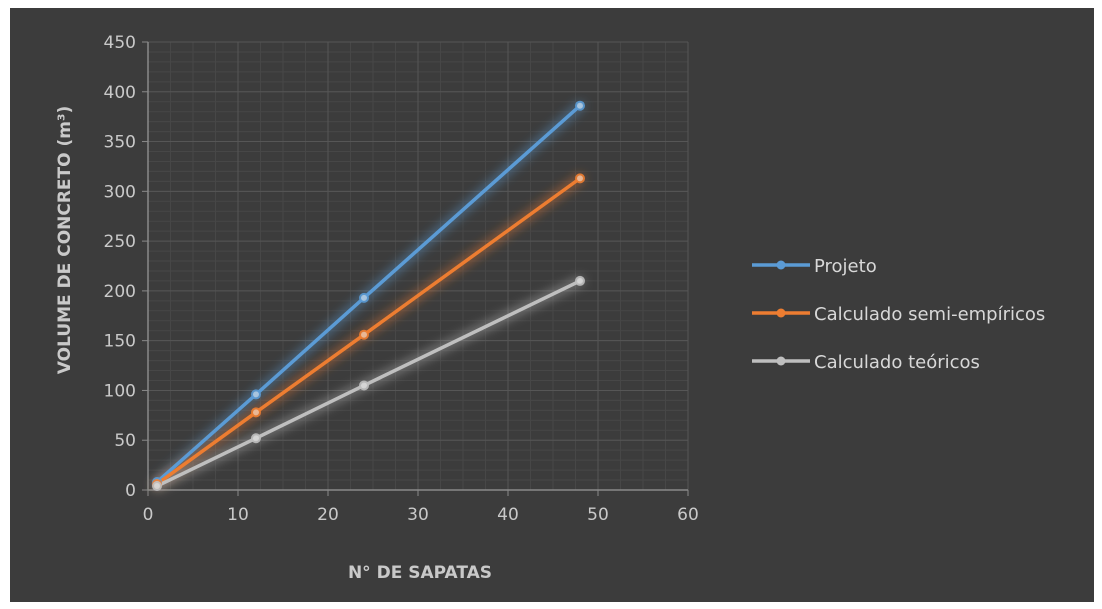  Describe the element at coordinates (120, 391) in the screenshot. I see `y-tick-label: 100` at that location.